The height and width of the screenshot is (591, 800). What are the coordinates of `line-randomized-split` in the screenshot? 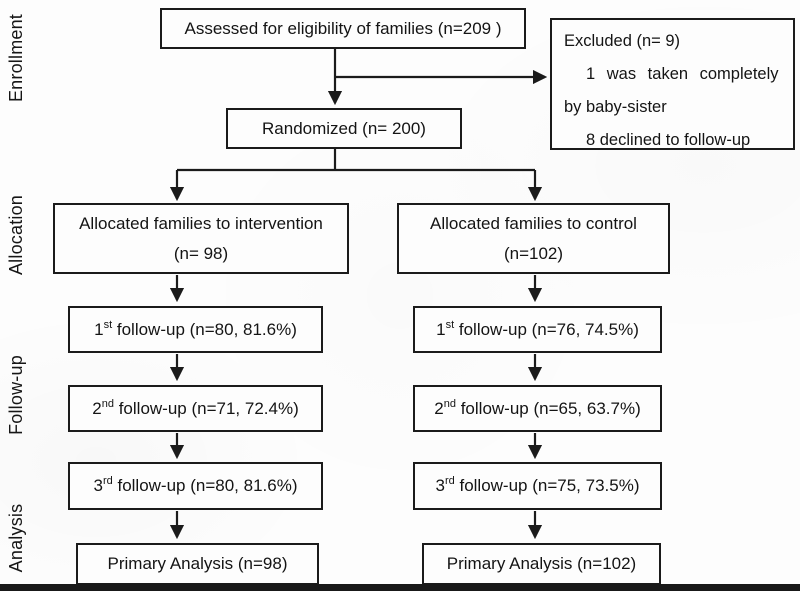 It's located at (356, 160).